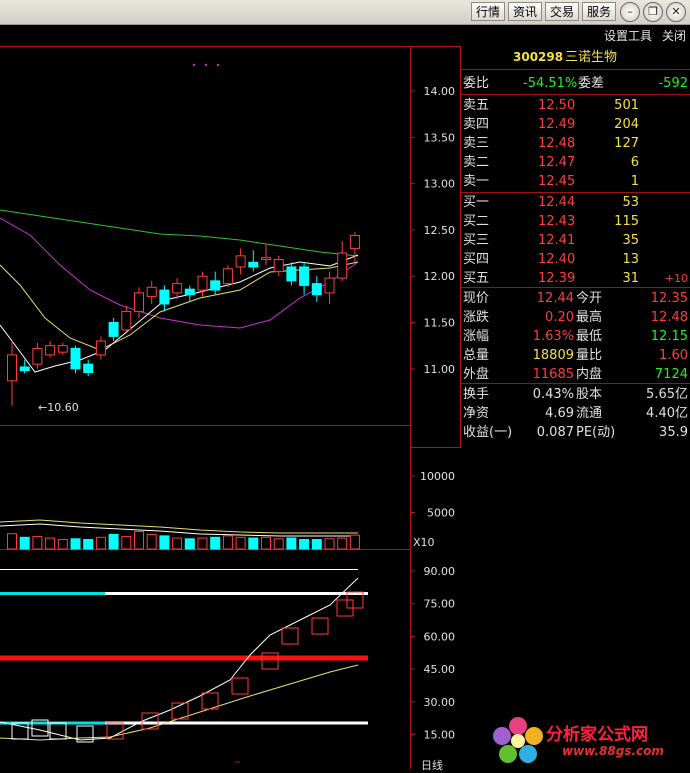 This screenshot has height=773, width=690. Describe the element at coordinates (671, 374) in the screenshot. I see `stat-value: 7124` at that location.